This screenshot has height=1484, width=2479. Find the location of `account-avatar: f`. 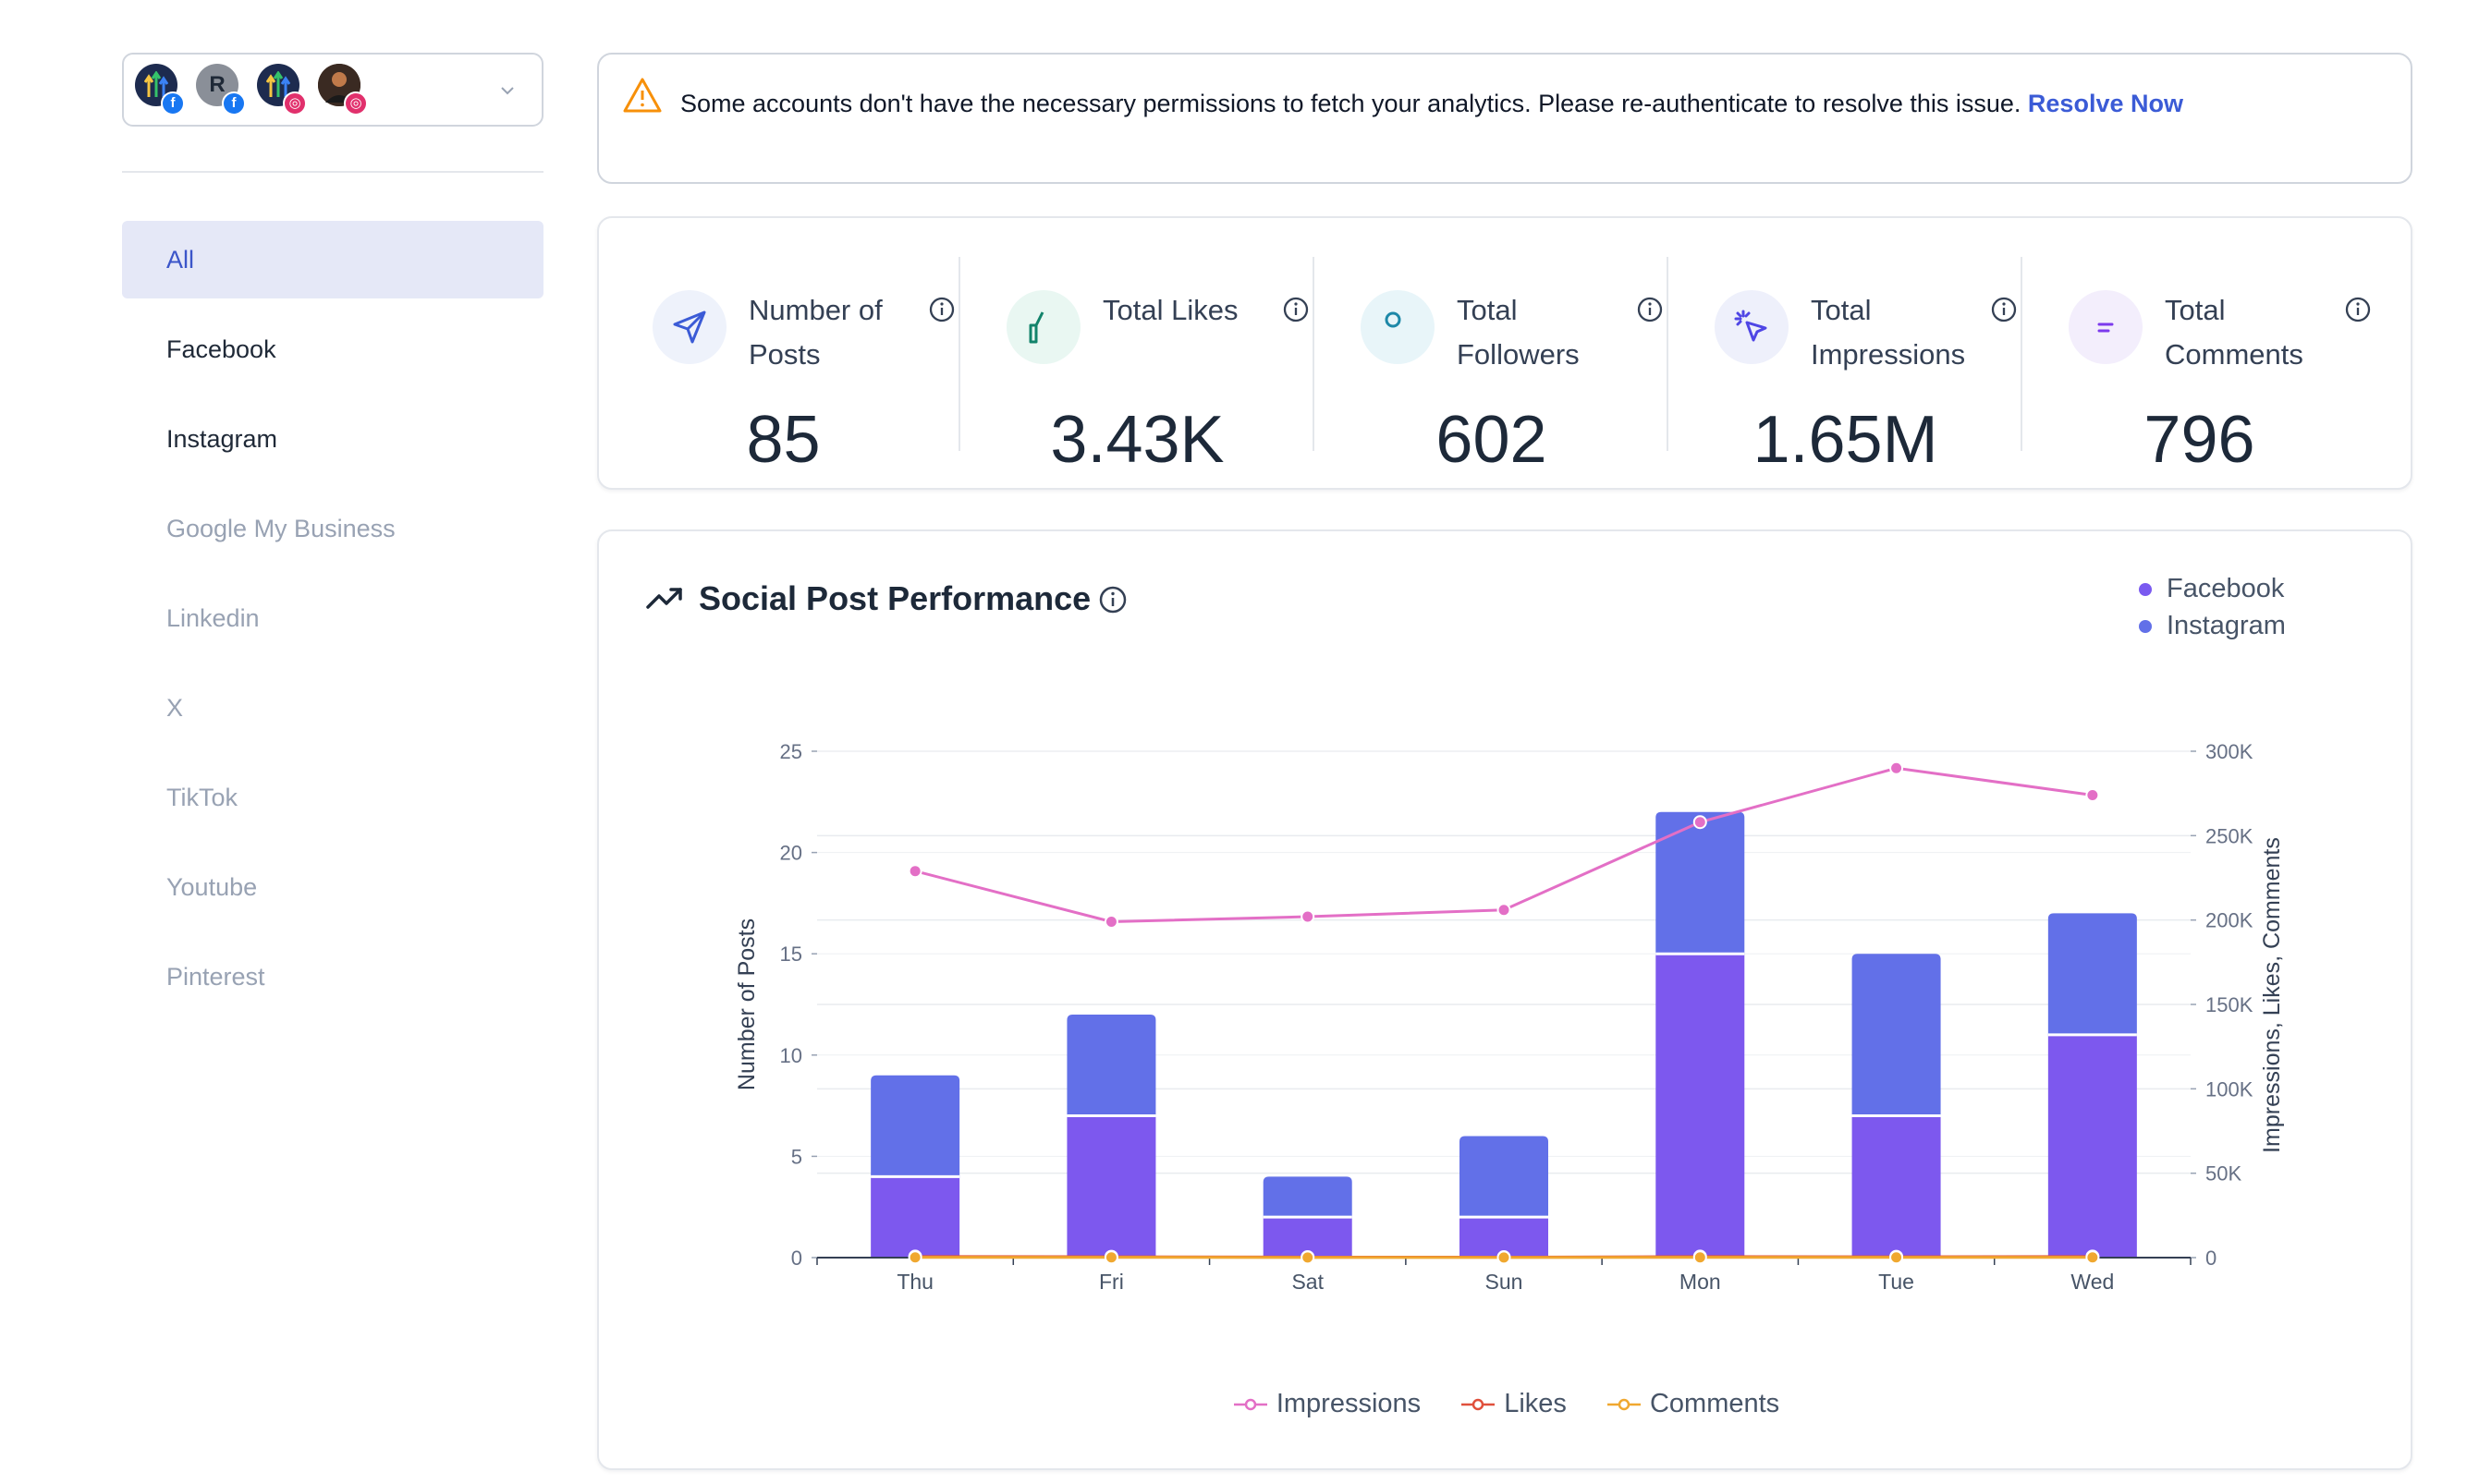

account-avatar: f is located at coordinates (160, 90).